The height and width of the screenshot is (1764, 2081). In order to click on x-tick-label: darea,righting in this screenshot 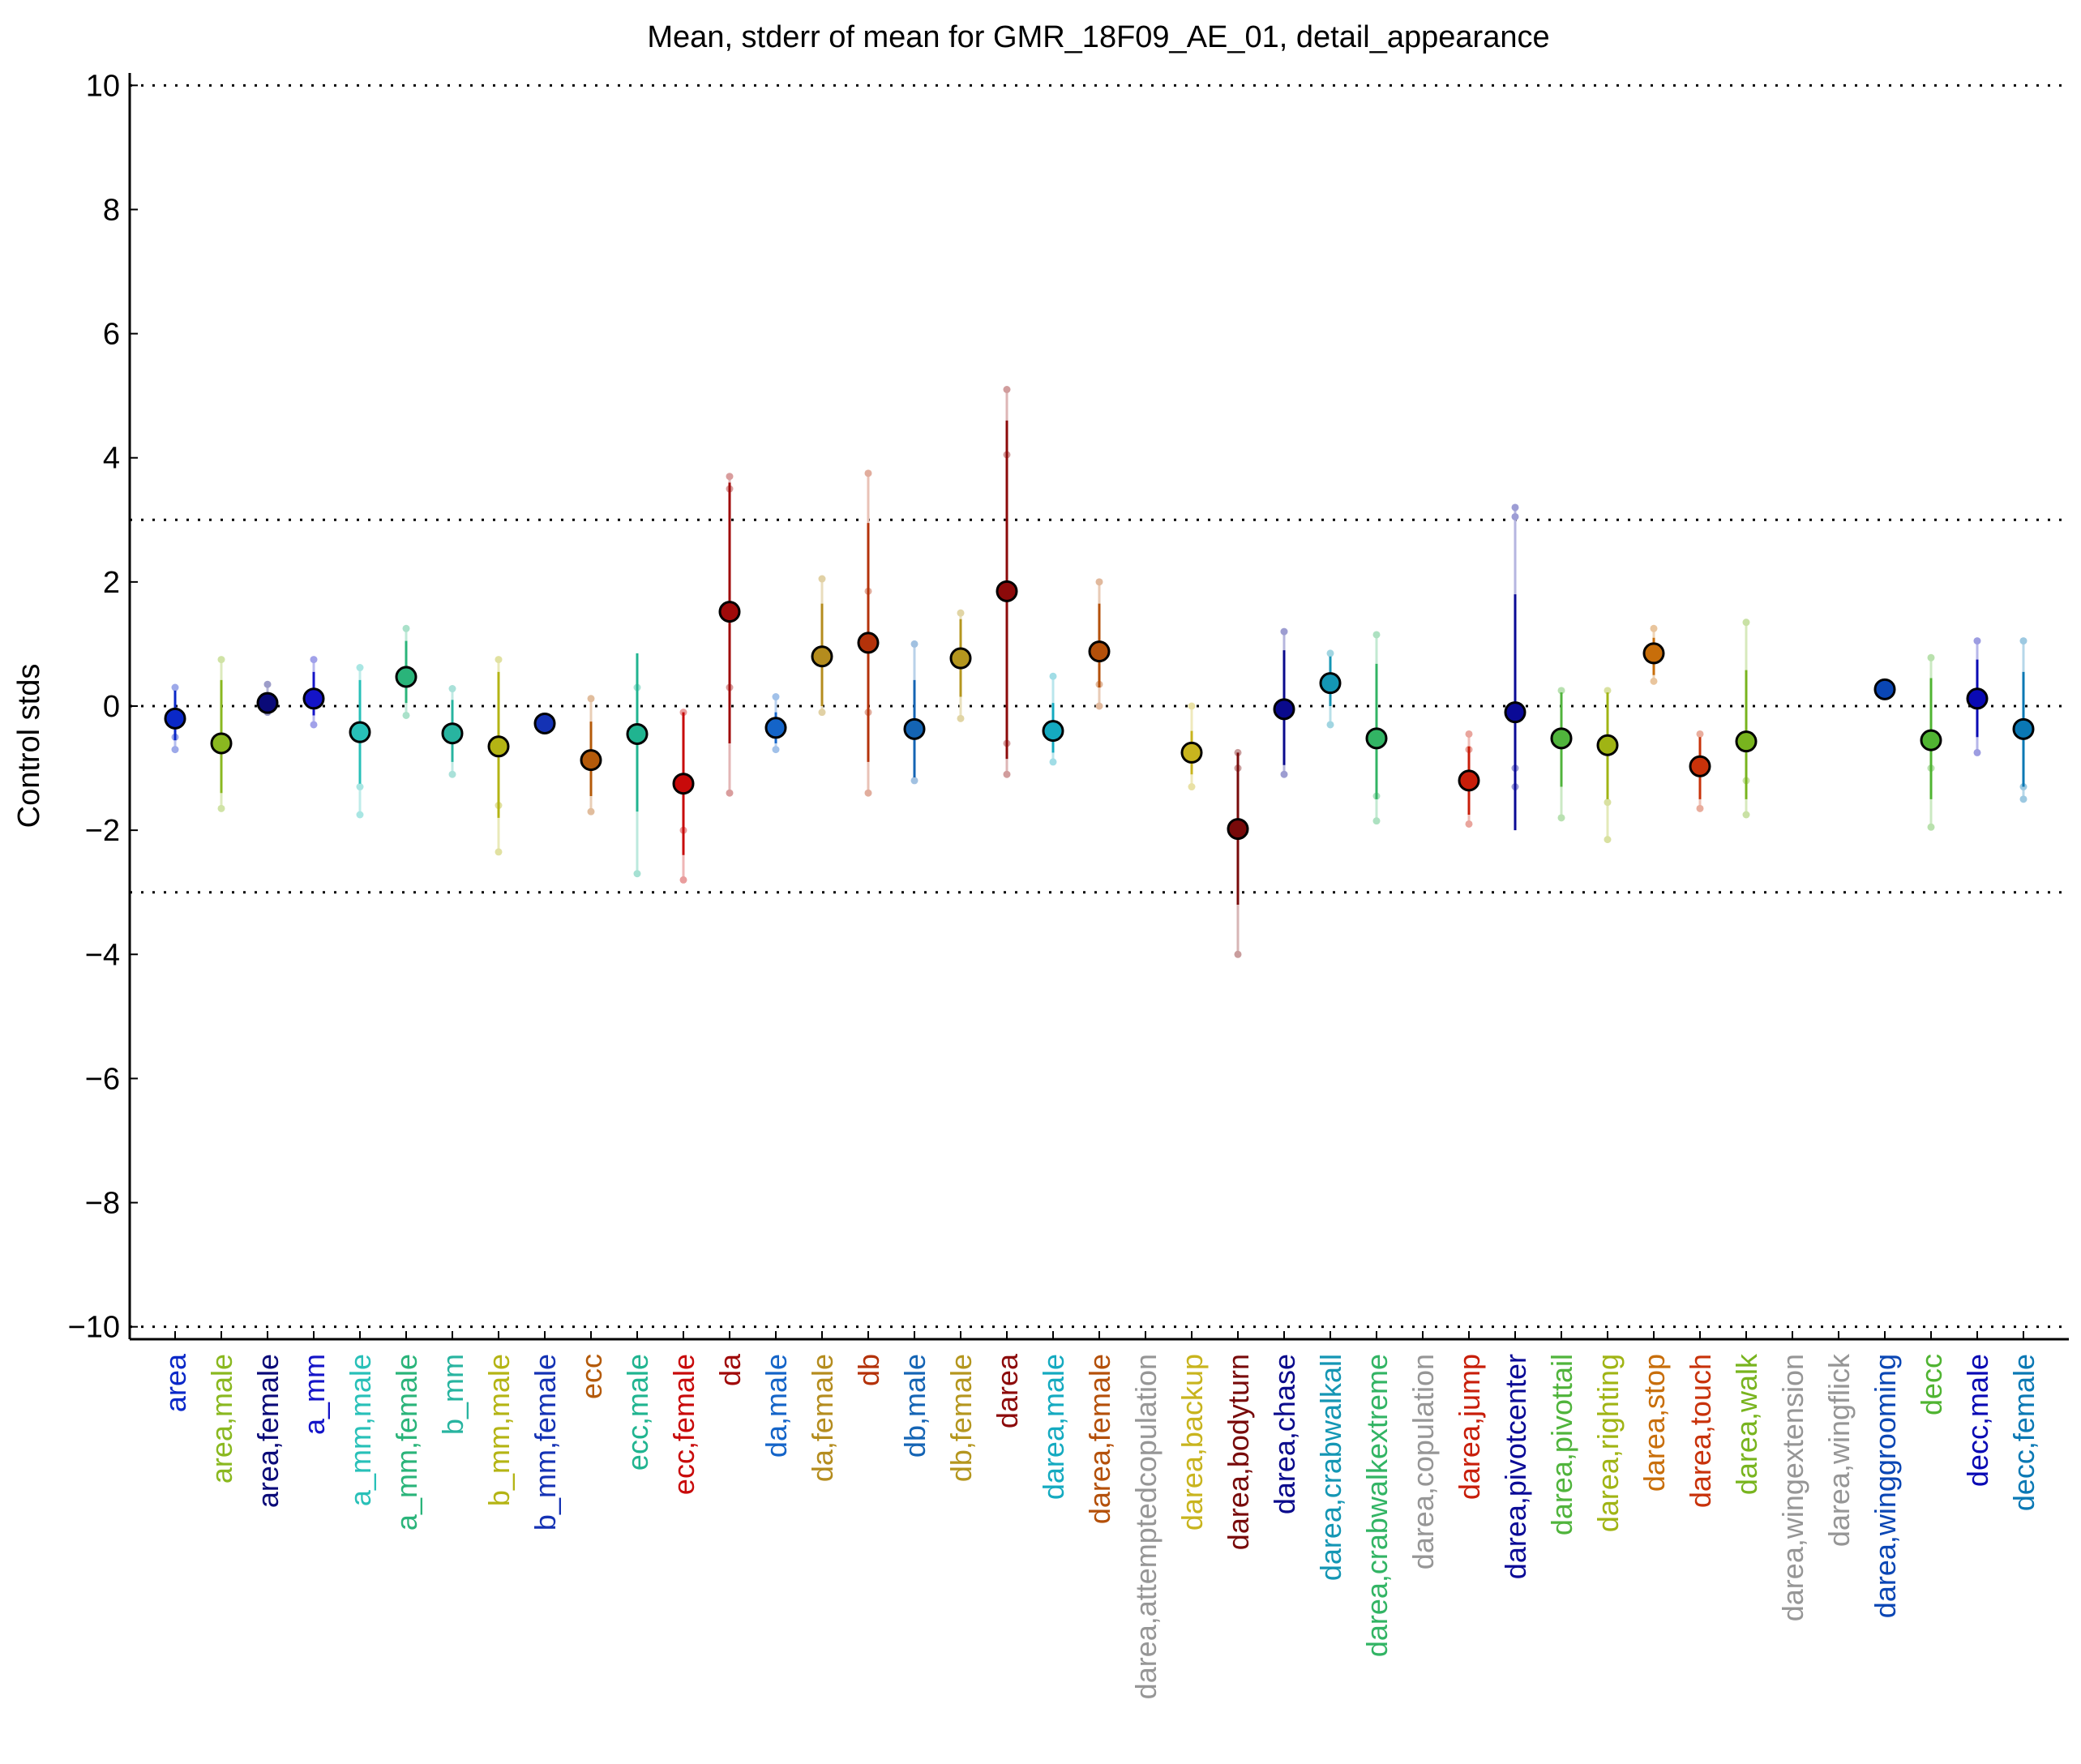, I will do `click(1608, 1443)`.